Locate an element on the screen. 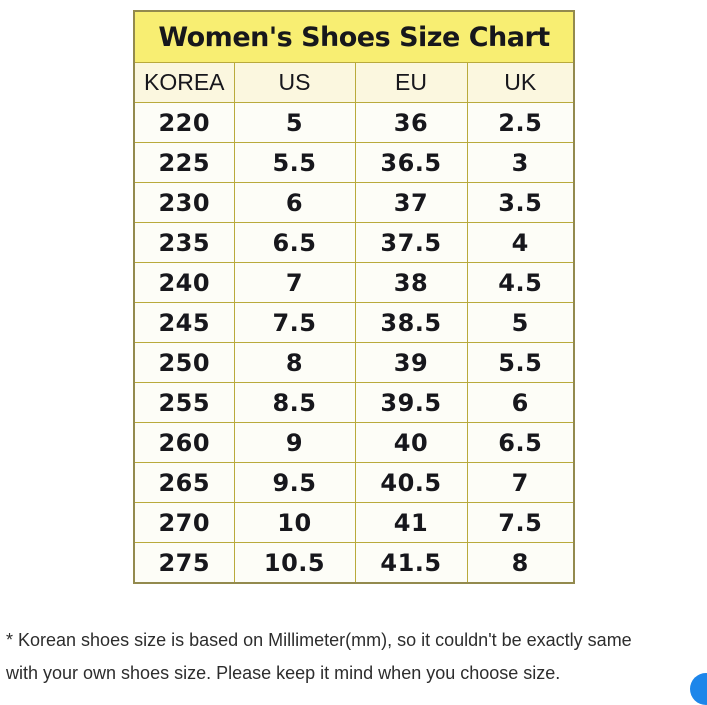 This screenshot has width=707, height=705. table-row: 245 7.5 38.5 5 is located at coordinates (354, 322).